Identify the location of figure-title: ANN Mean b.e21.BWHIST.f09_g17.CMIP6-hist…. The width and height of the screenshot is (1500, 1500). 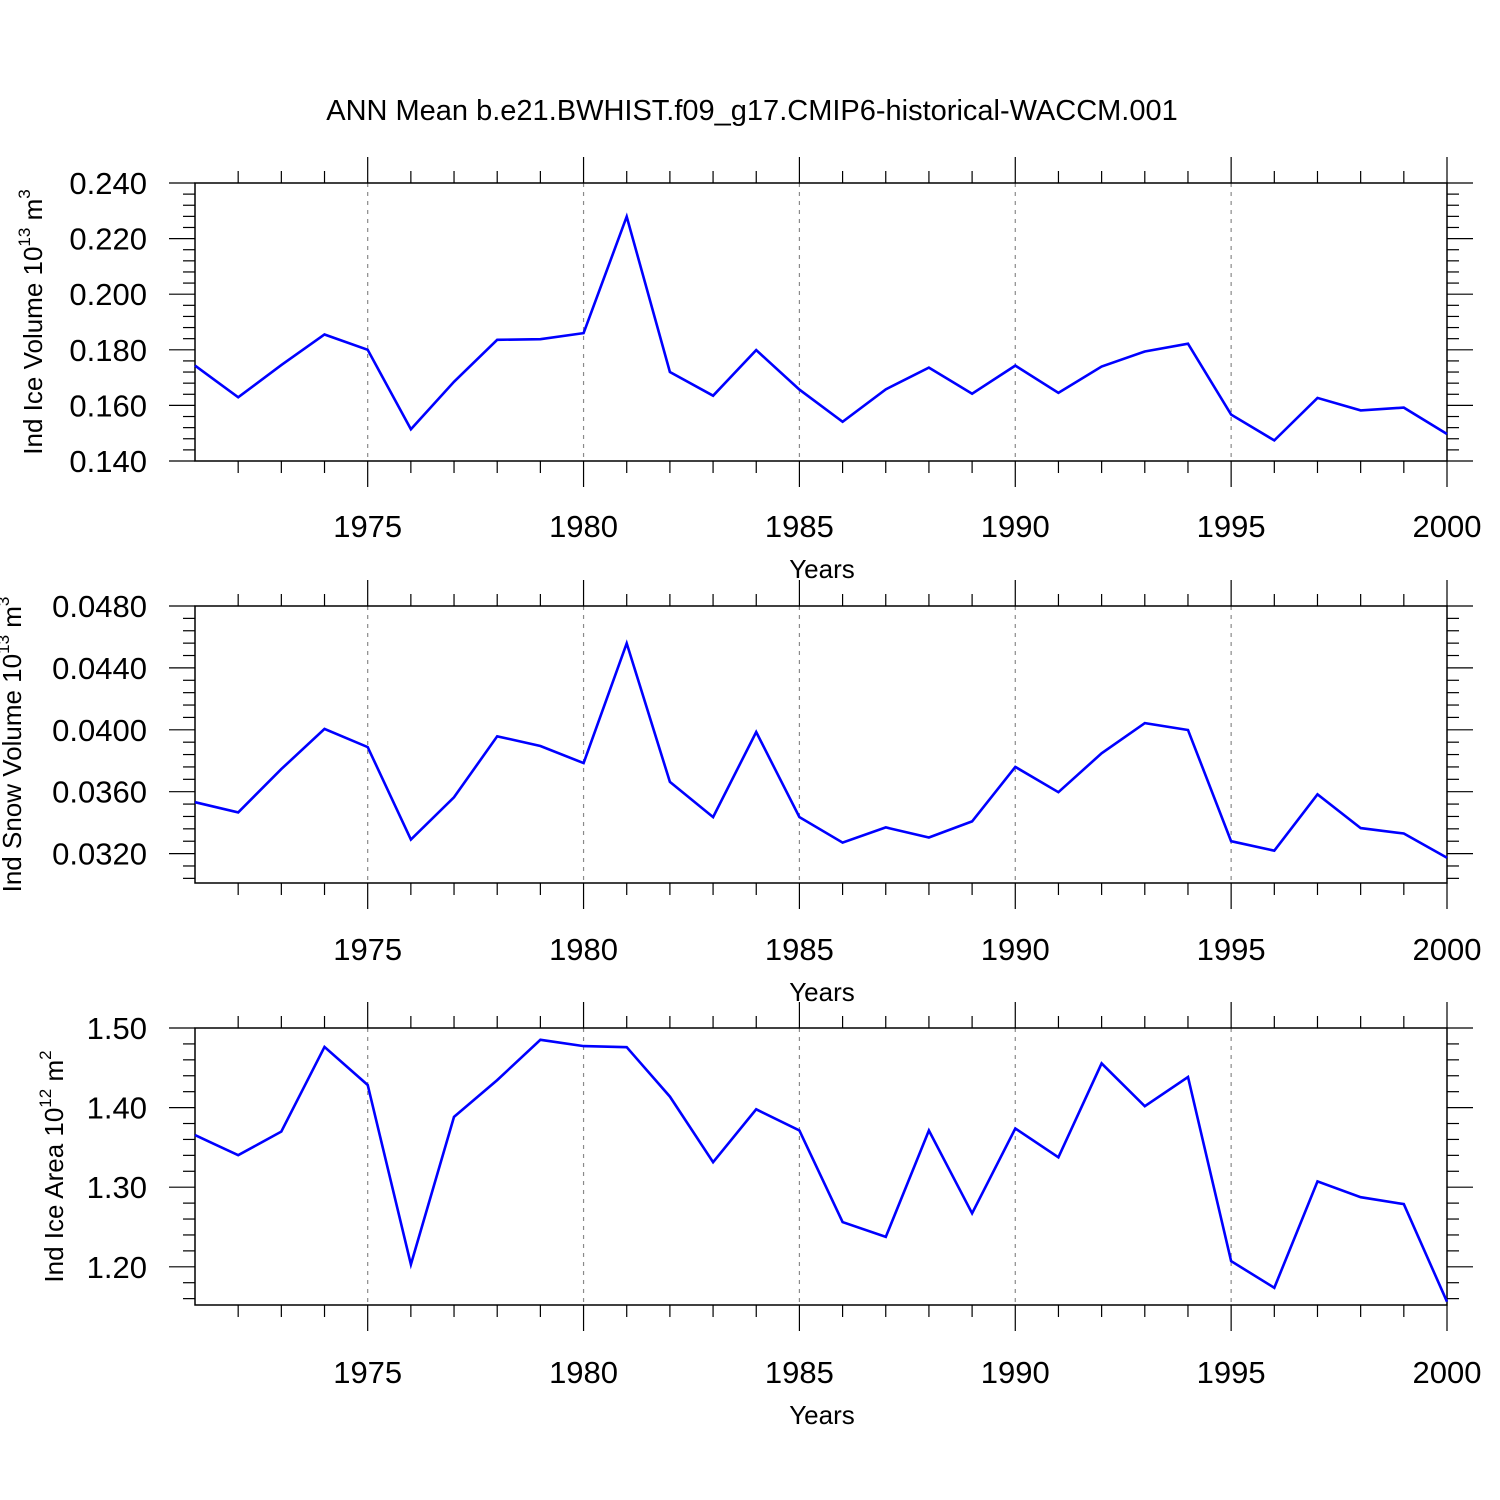
(752, 111).